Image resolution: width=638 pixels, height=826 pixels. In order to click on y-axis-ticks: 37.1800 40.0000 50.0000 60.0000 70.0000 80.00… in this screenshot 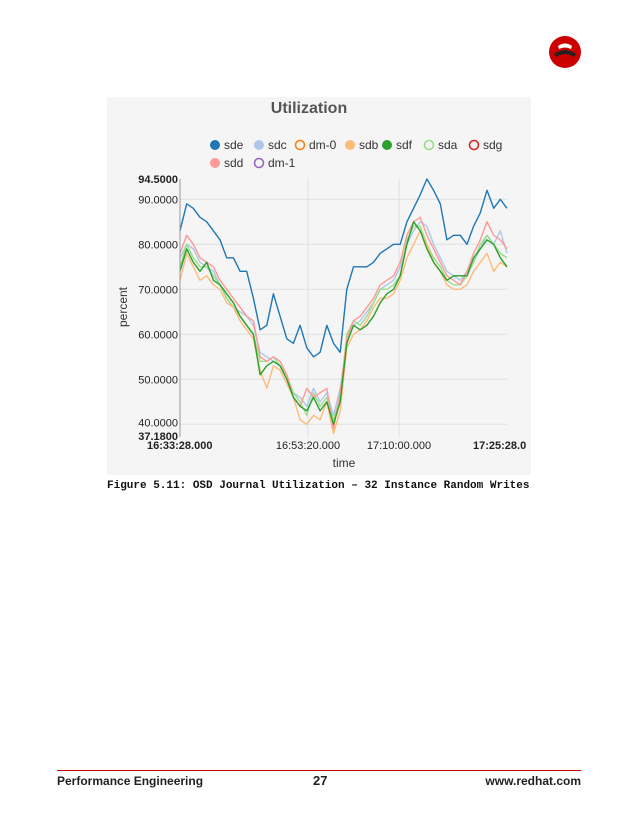, I will do `click(158, 308)`.